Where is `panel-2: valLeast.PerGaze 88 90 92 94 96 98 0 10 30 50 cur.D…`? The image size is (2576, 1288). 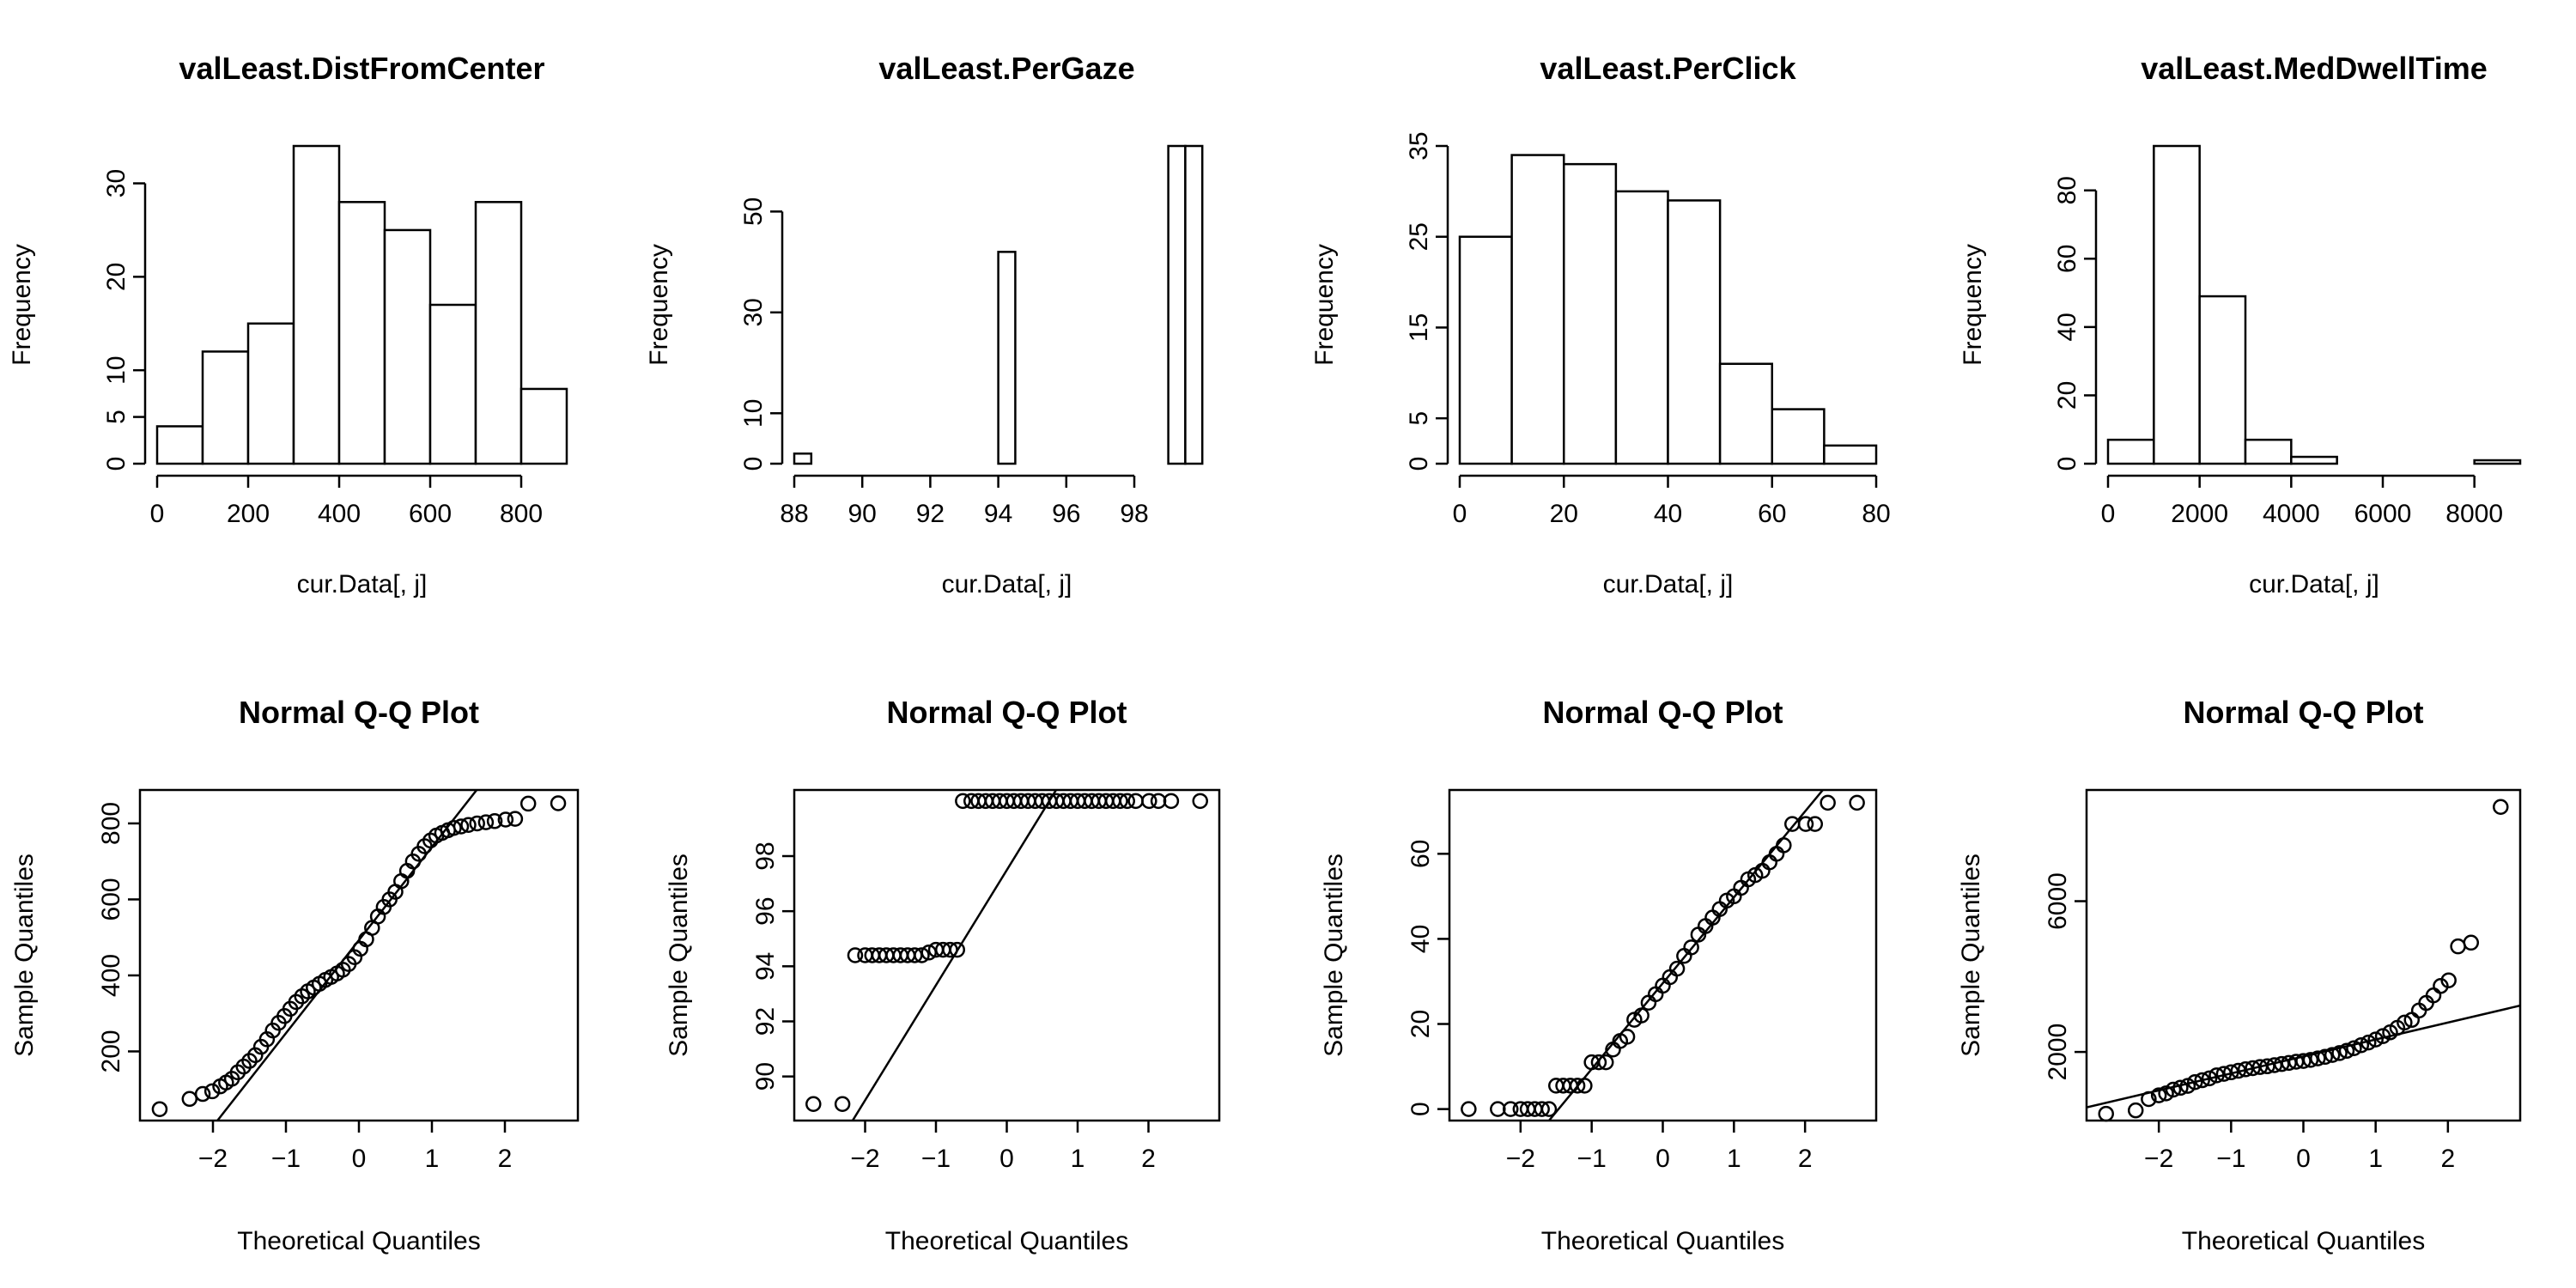
panel-2: valLeast.PerGaze 88 90 92 94 96 98 0 10 30 50 cur.D… is located at coordinates (925, 324).